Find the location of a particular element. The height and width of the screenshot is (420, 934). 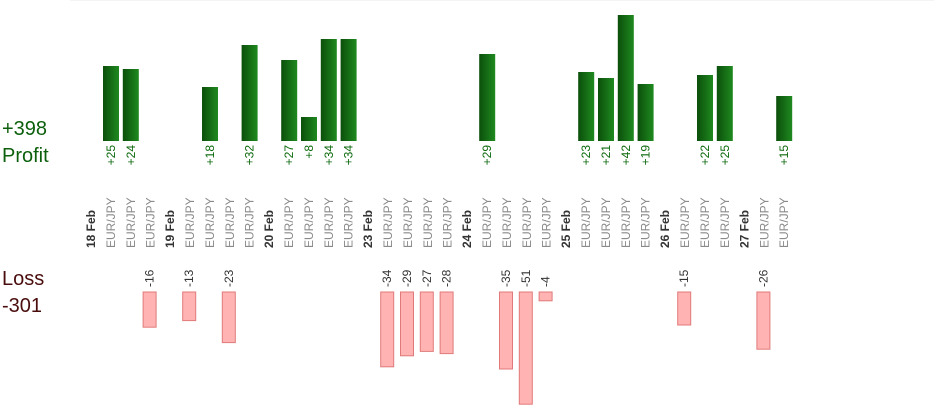

value-label: +32 is located at coordinates (250, 155).